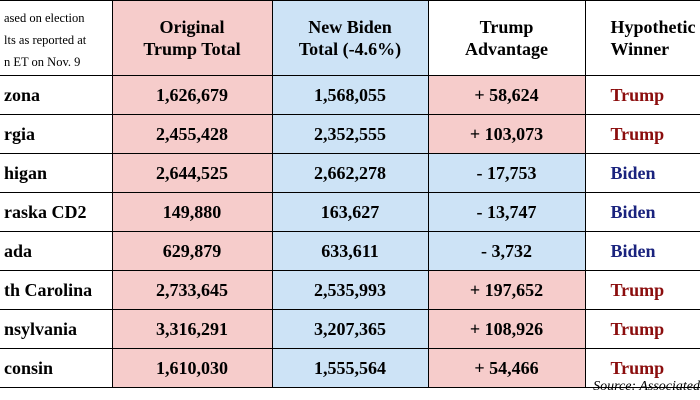 The width and height of the screenshot is (700, 400). I want to click on state-cell: consin, so click(56, 368).